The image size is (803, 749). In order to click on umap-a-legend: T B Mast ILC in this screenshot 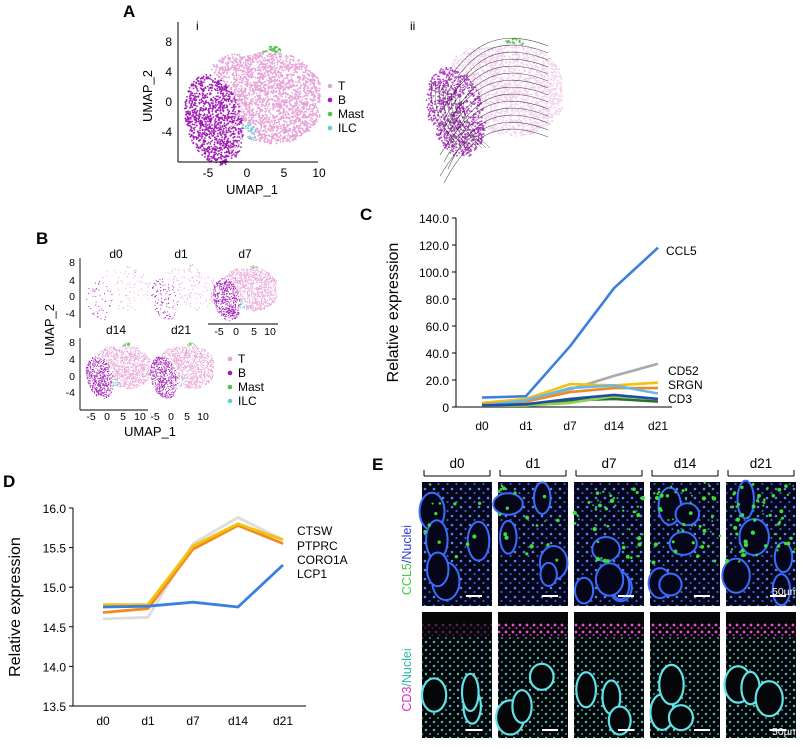, I will do `click(346, 107)`.